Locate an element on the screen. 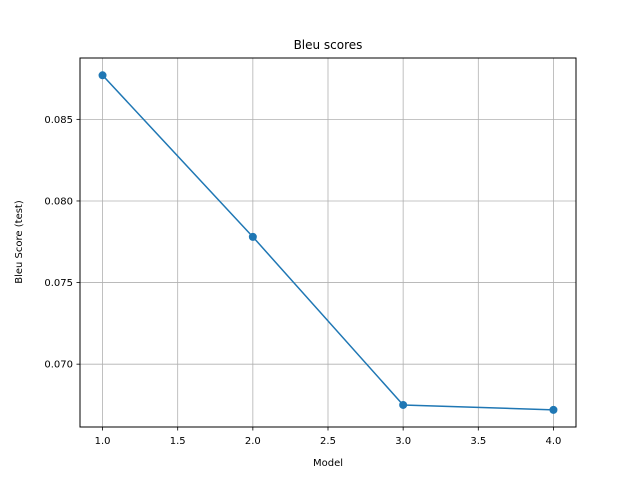 Image resolution: width=640 pixels, height=480 pixels. y-axis-label: Bleu Score (test) is located at coordinates (19, 242).